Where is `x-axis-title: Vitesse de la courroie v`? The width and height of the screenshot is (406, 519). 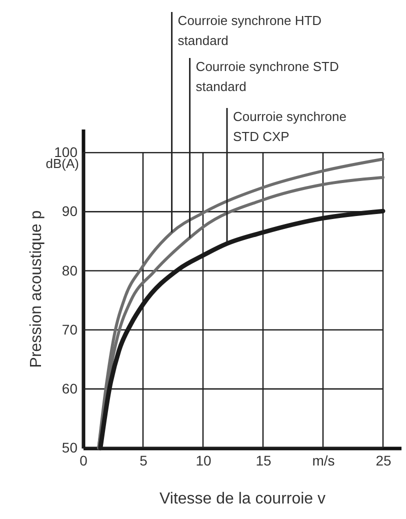
x-axis-title: Vitesse de la courroie v is located at coordinates (242, 499).